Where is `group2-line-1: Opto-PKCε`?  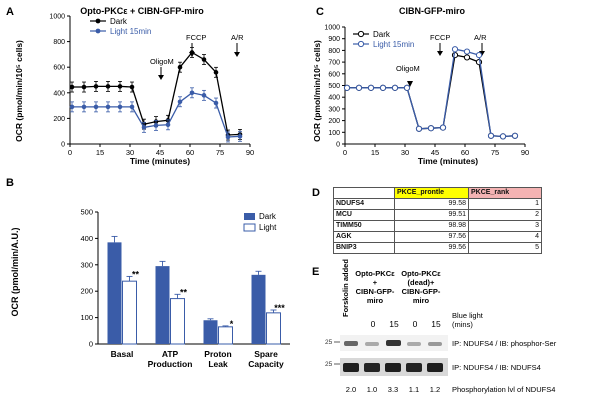
group2-line-1: Opto-PKCε is located at coordinates (421, 273).